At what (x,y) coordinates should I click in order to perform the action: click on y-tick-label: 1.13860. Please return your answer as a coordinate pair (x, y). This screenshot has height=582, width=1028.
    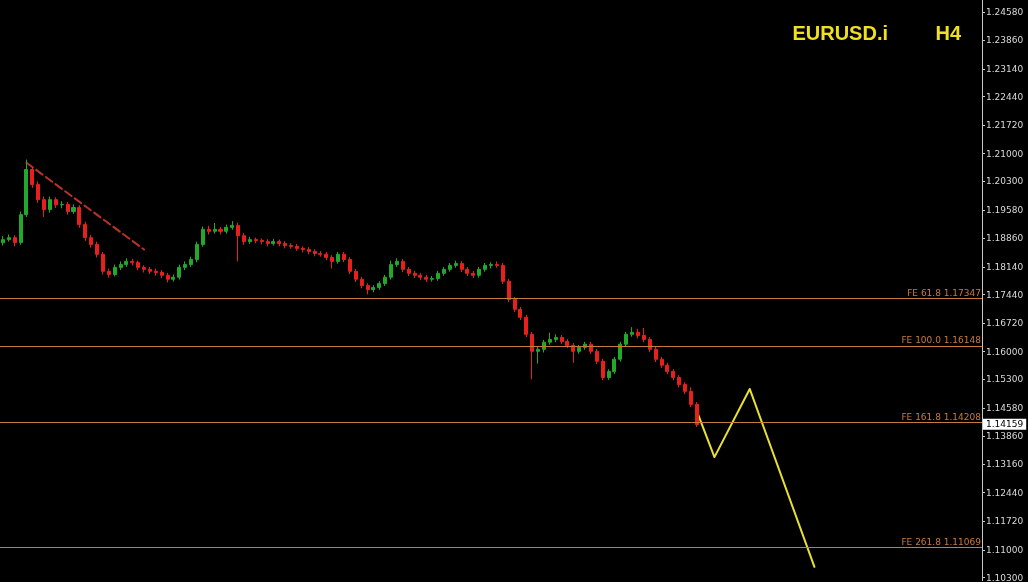
    Looking at the image, I should click on (1005, 436).